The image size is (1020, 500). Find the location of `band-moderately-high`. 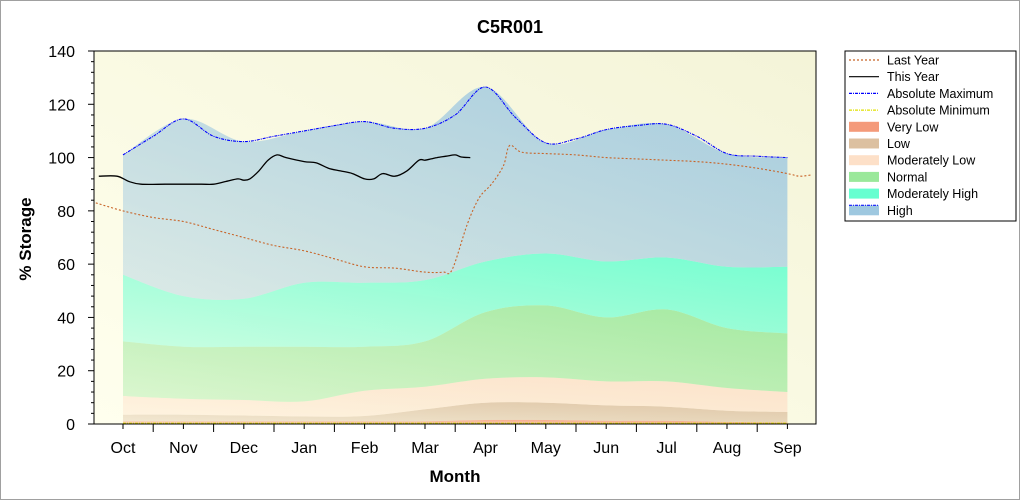

band-moderately-high is located at coordinates (455, 300).